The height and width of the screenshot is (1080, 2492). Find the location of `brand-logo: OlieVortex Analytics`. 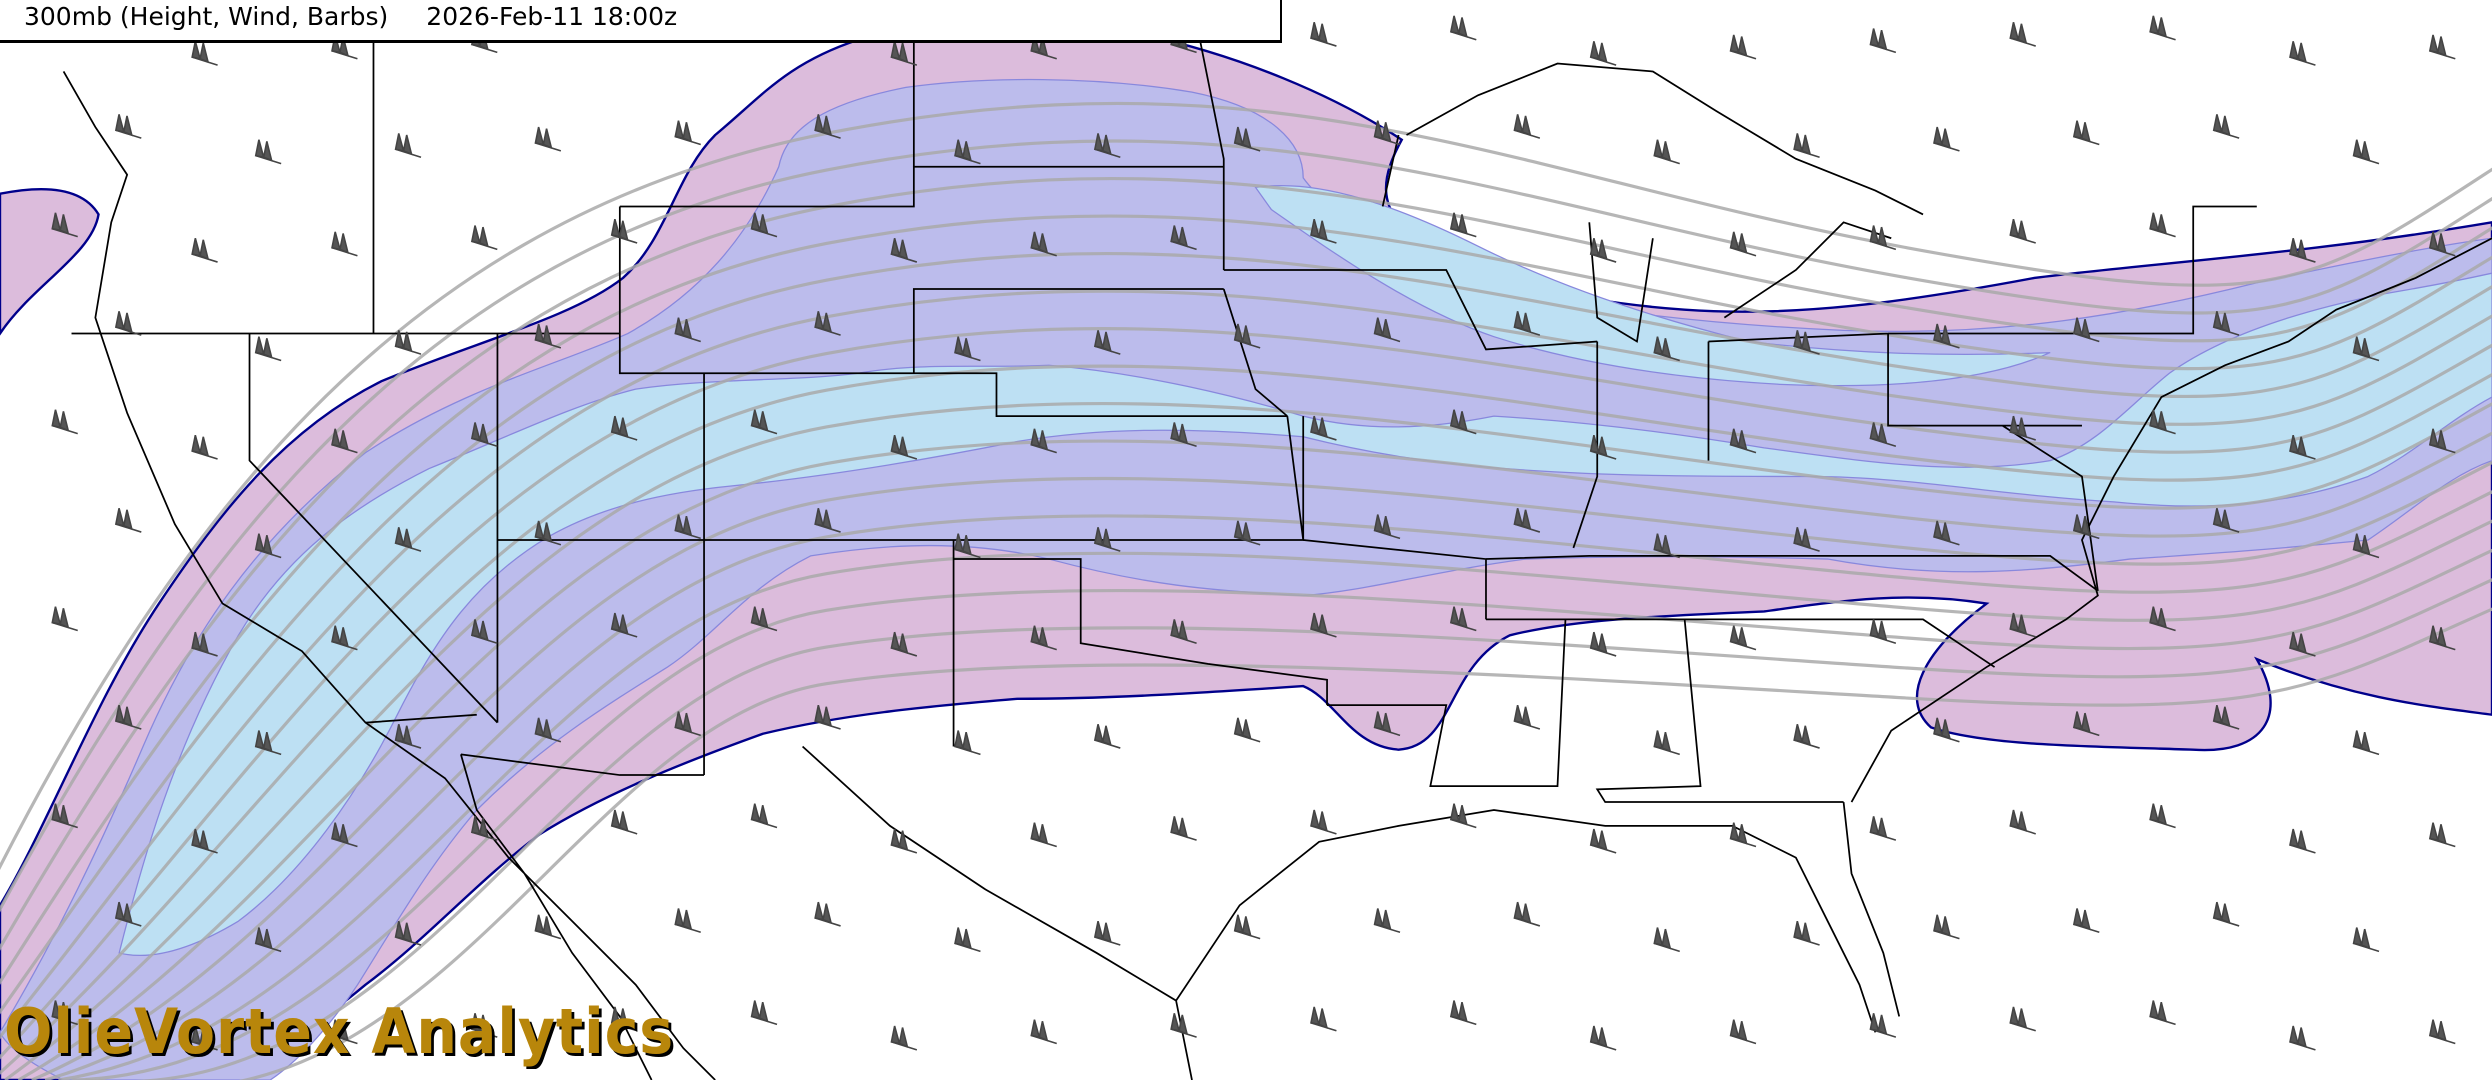

brand-logo: OlieVortex Analytics is located at coordinates (339, 1031).